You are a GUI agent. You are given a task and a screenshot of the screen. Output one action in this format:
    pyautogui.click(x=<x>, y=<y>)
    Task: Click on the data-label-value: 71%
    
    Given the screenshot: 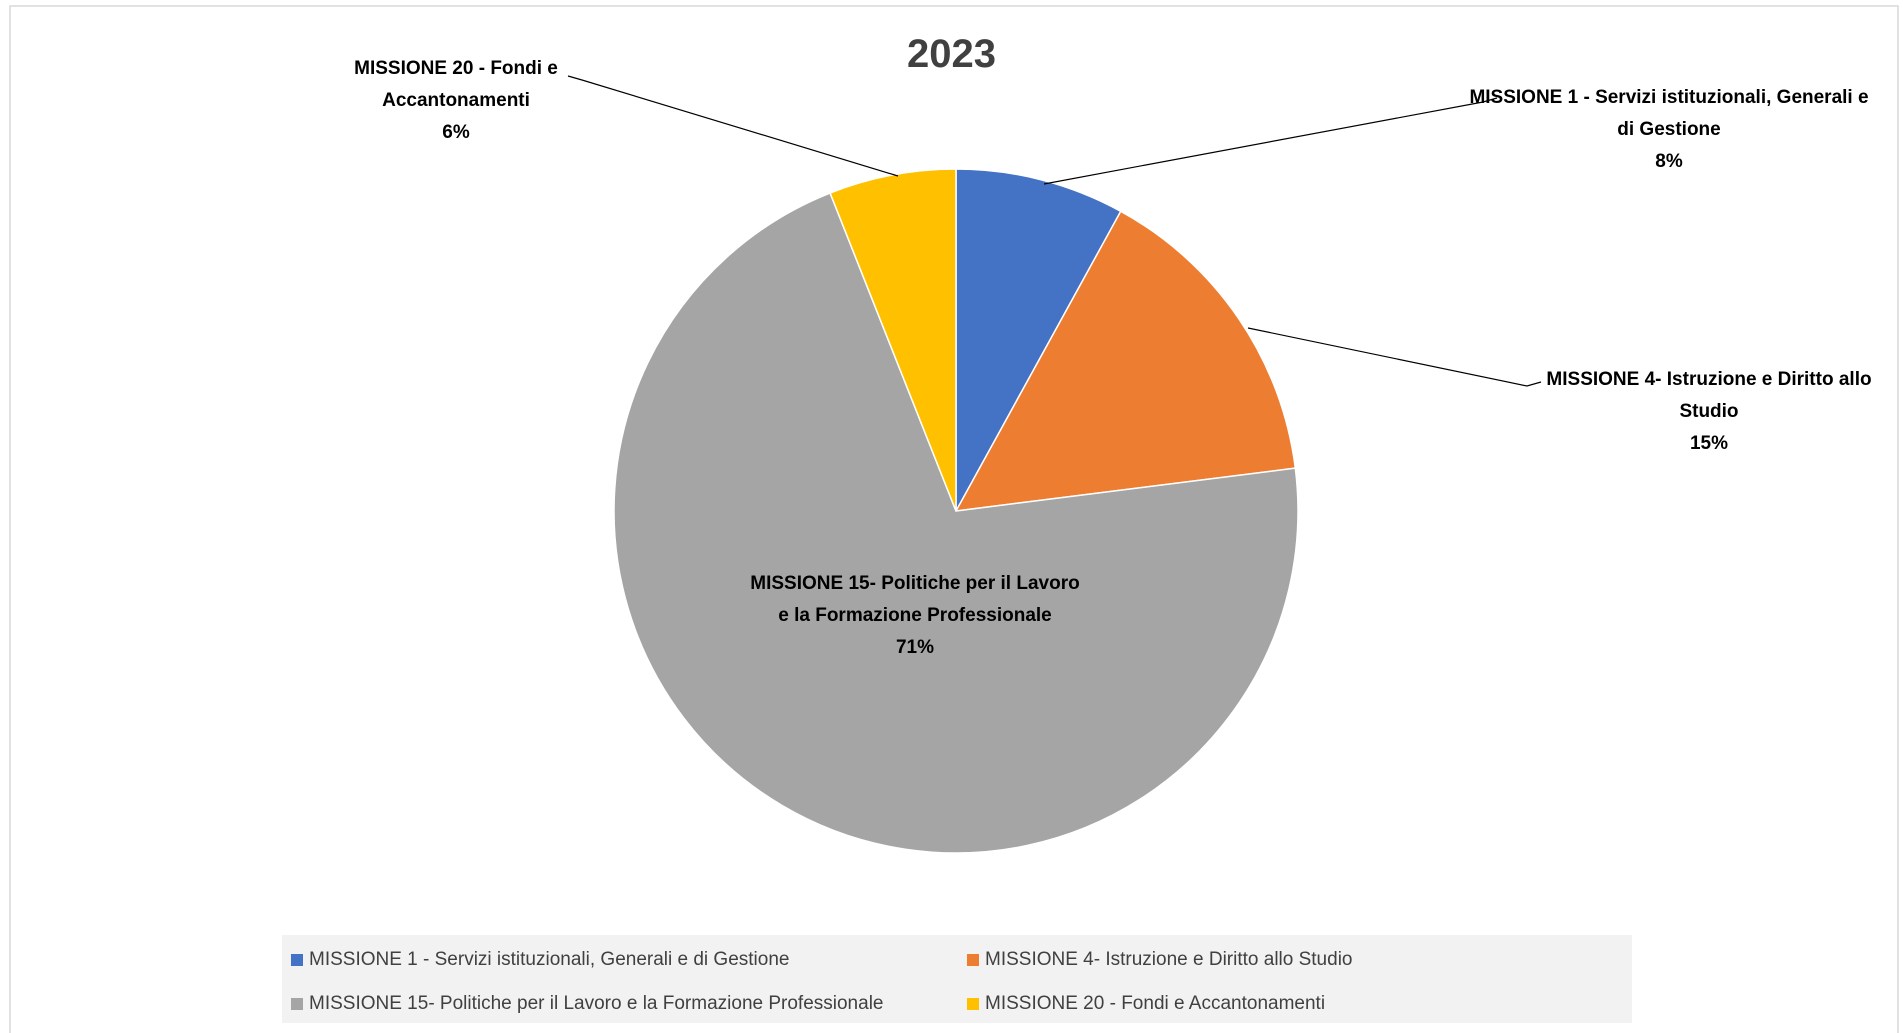 What is the action you would take?
    pyautogui.click(x=915, y=647)
    